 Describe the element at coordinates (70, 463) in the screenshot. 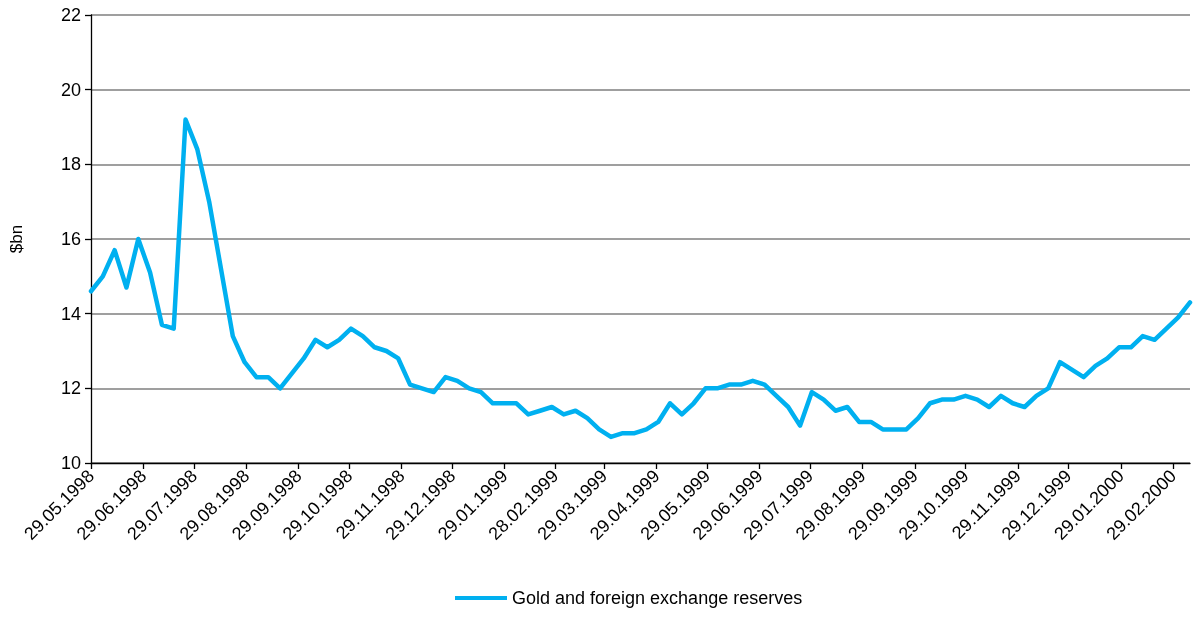

I see `y-tick-label: 10` at that location.